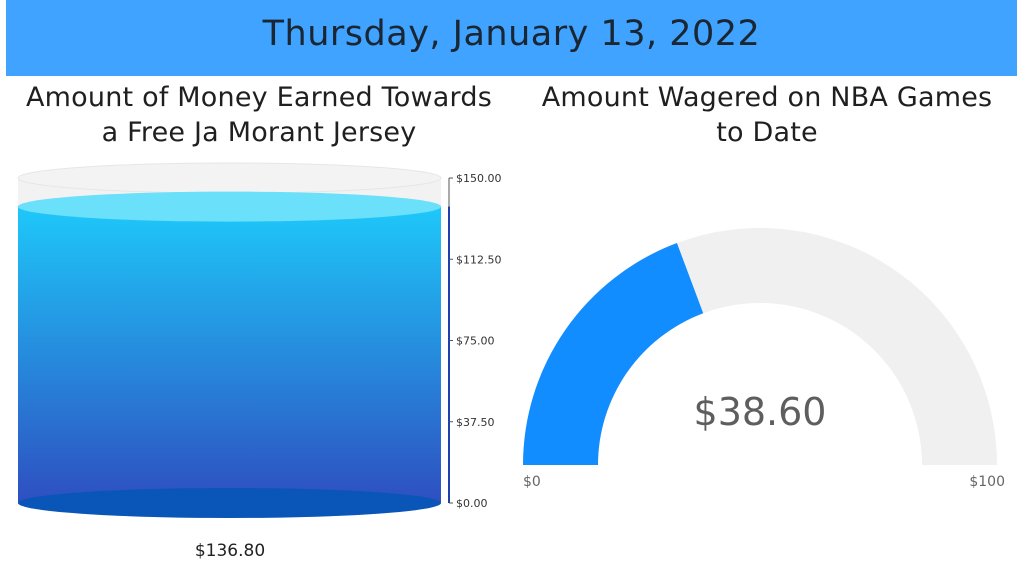 The width and height of the screenshot is (1024, 576). Describe the element at coordinates (511, 34) in the screenshot. I see `date-title: Thursday, January 13, 2022` at that location.